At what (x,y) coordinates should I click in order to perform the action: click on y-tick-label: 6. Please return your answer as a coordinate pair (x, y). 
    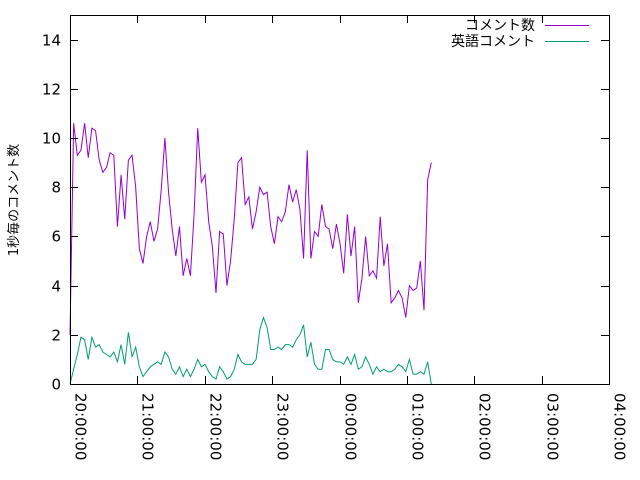
    Looking at the image, I should click on (56, 237).